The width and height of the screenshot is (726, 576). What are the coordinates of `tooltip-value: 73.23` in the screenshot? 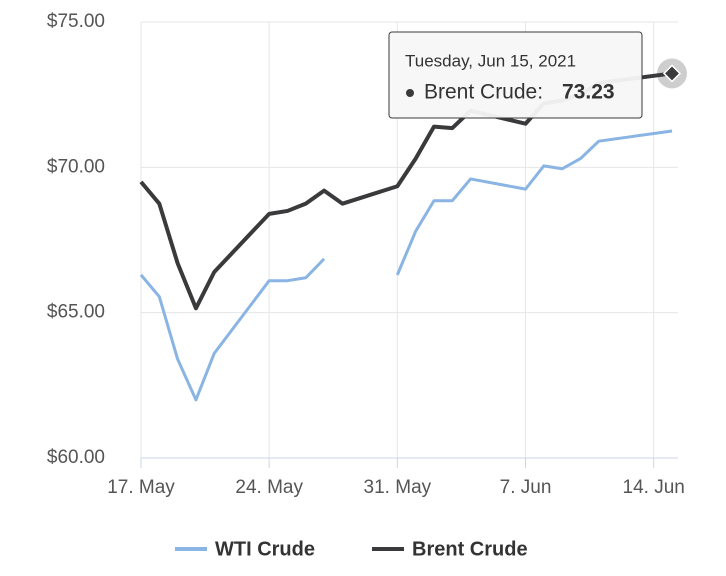 It's located at (588, 92).